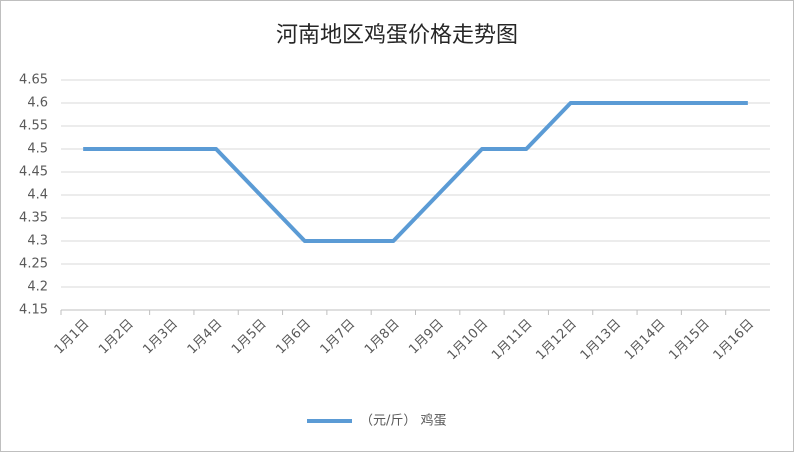 The image size is (794, 452). What do you see at coordinates (403, 421) in the screenshot?
I see `legend-label: （元/斤） 鸡蛋` at bounding box center [403, 421].